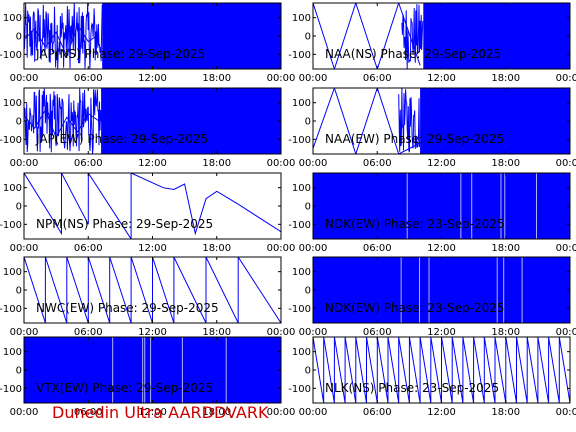 This screenshot has width=576, height=432. Describe the element at coordinates (120, 54) in the screenshot. I see `panel-title: JAP(NS) Phase: 29-Sep-2025` at that location.